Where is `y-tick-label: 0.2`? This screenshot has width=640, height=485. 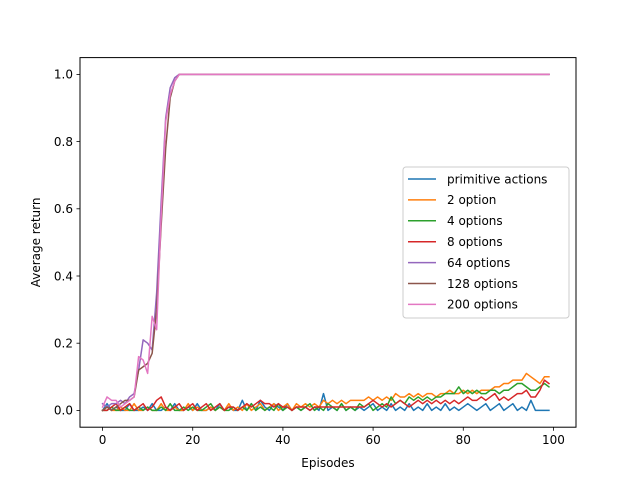 y-tick-label: 0.2 is located at coordinates (63, 344).